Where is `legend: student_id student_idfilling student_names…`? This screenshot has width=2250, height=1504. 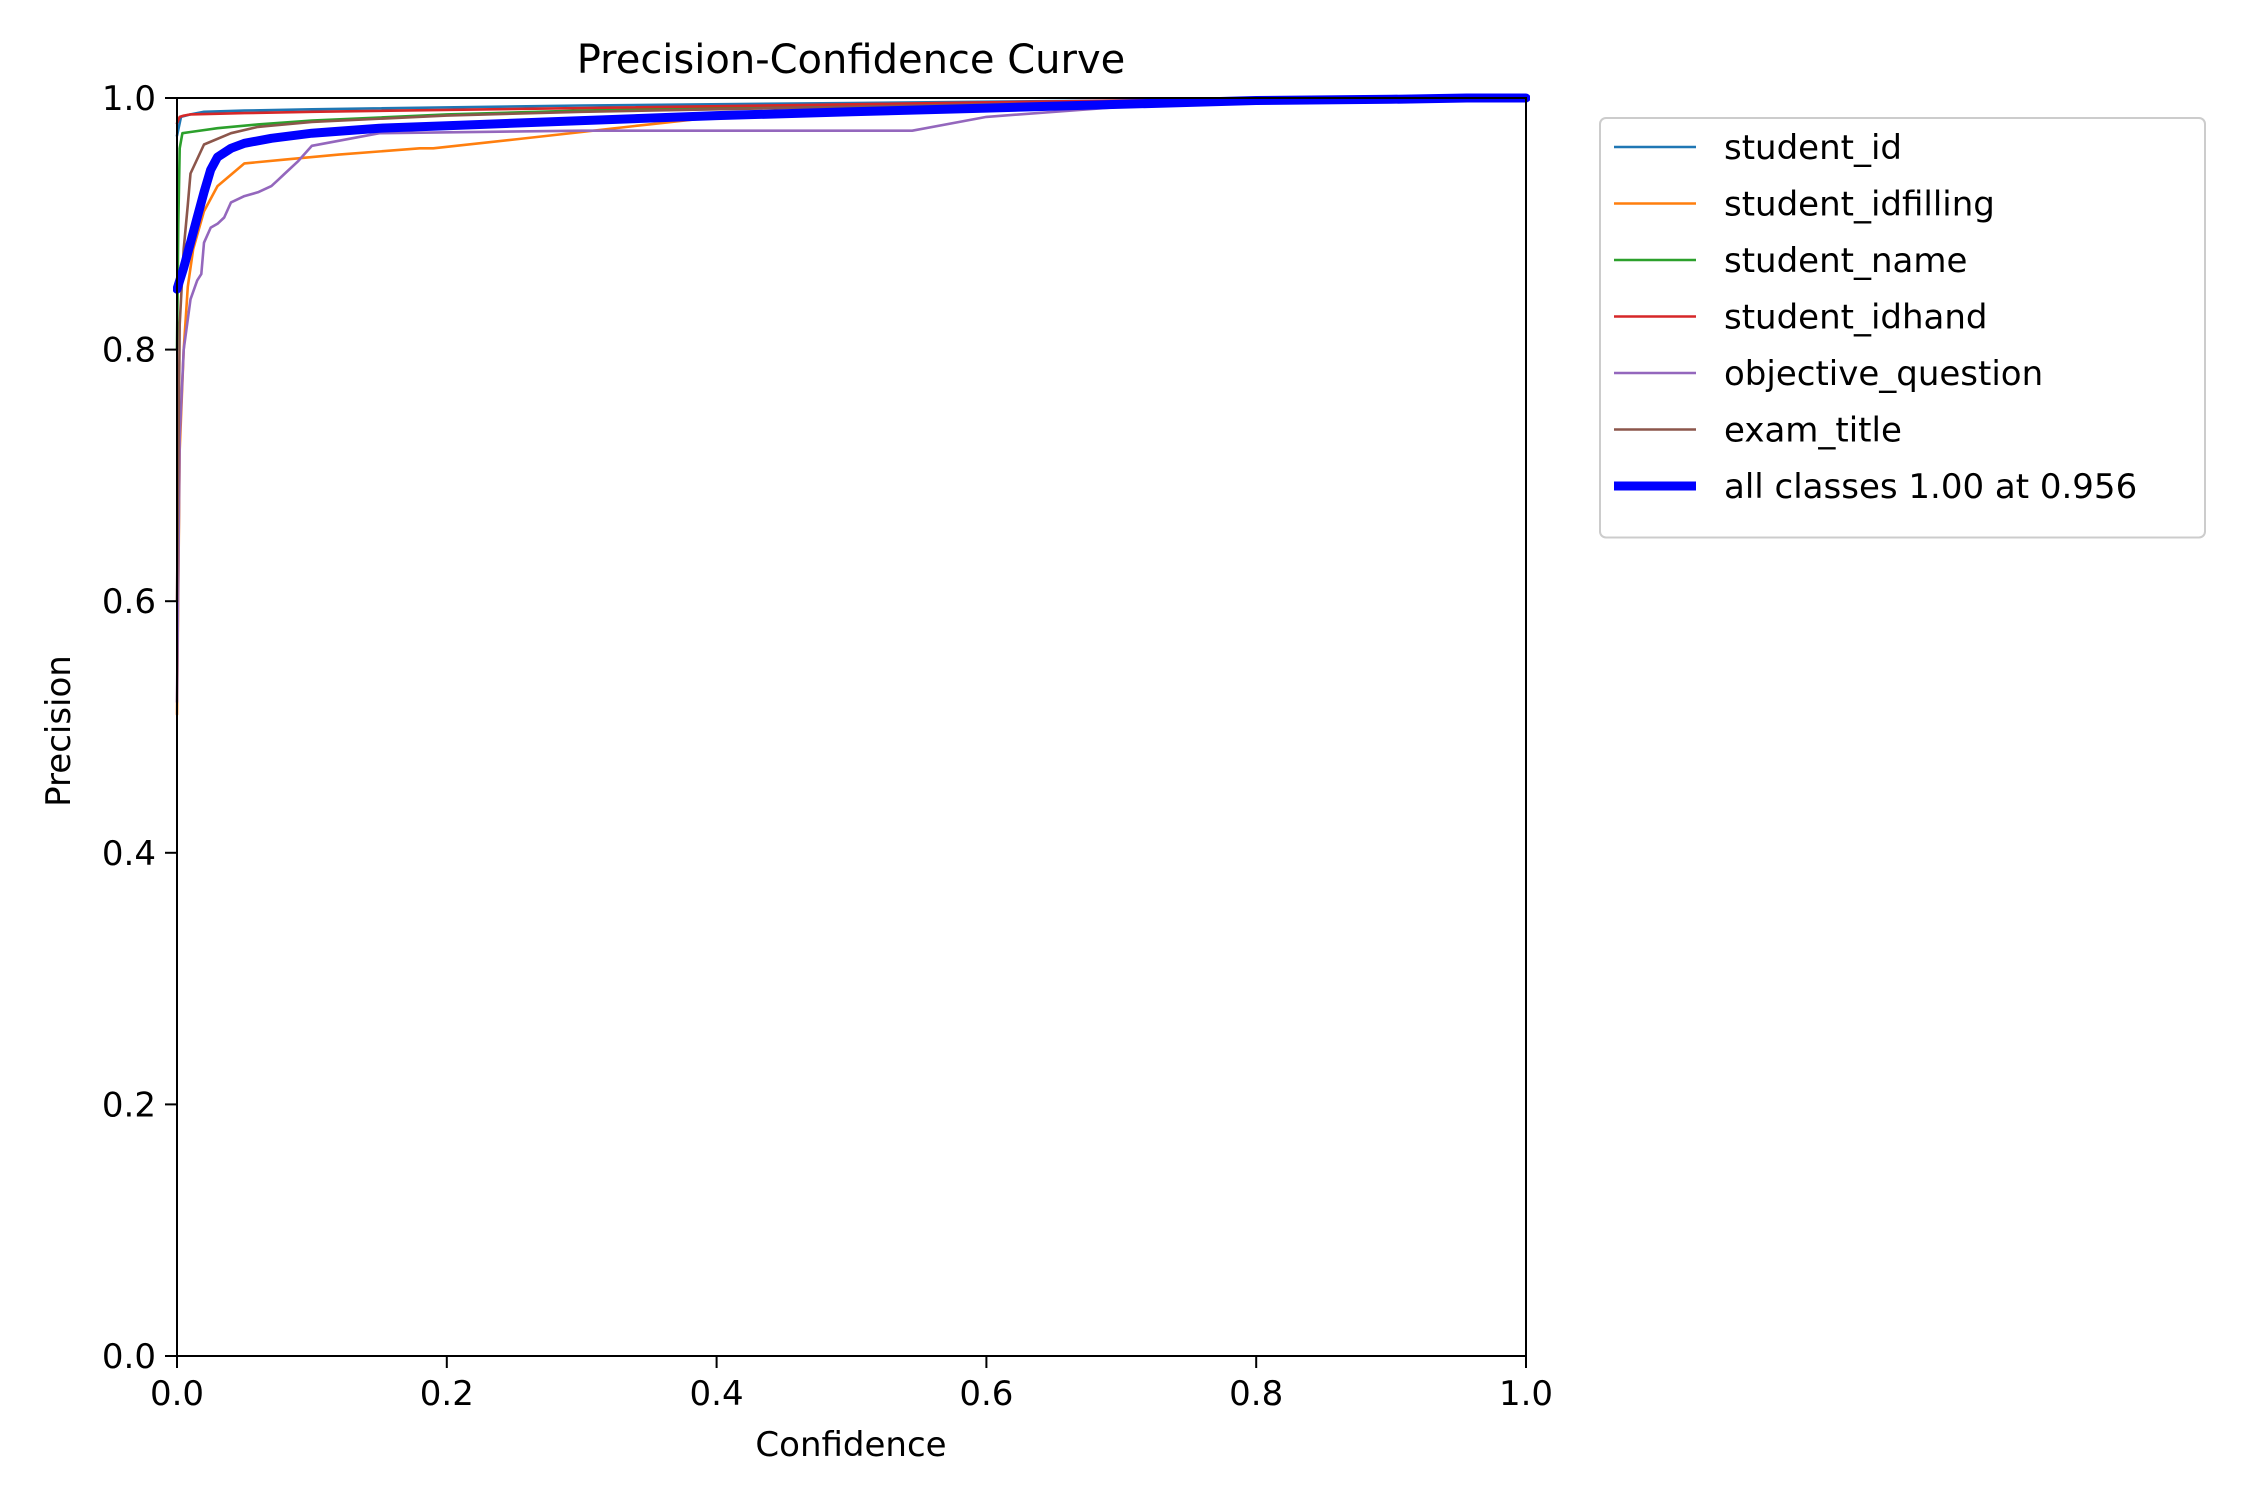 legend: student_id student_idfilling student_names… is located at coordinates (1902, 328).